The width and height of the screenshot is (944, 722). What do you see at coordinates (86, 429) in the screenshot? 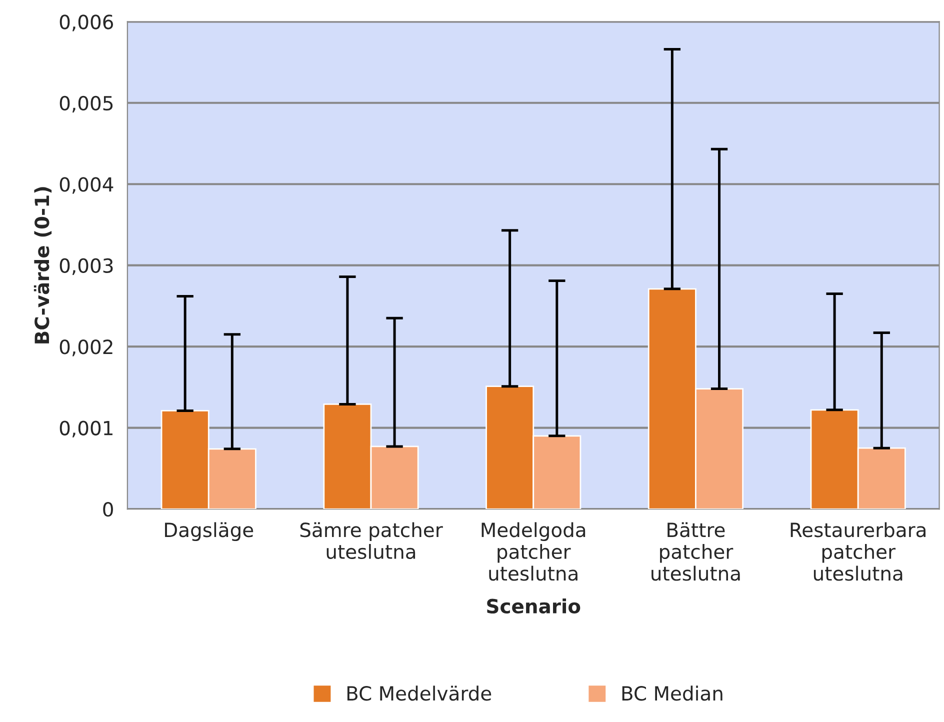
I see `y-tick-label: 0,001` at bounding box center [86, 429].